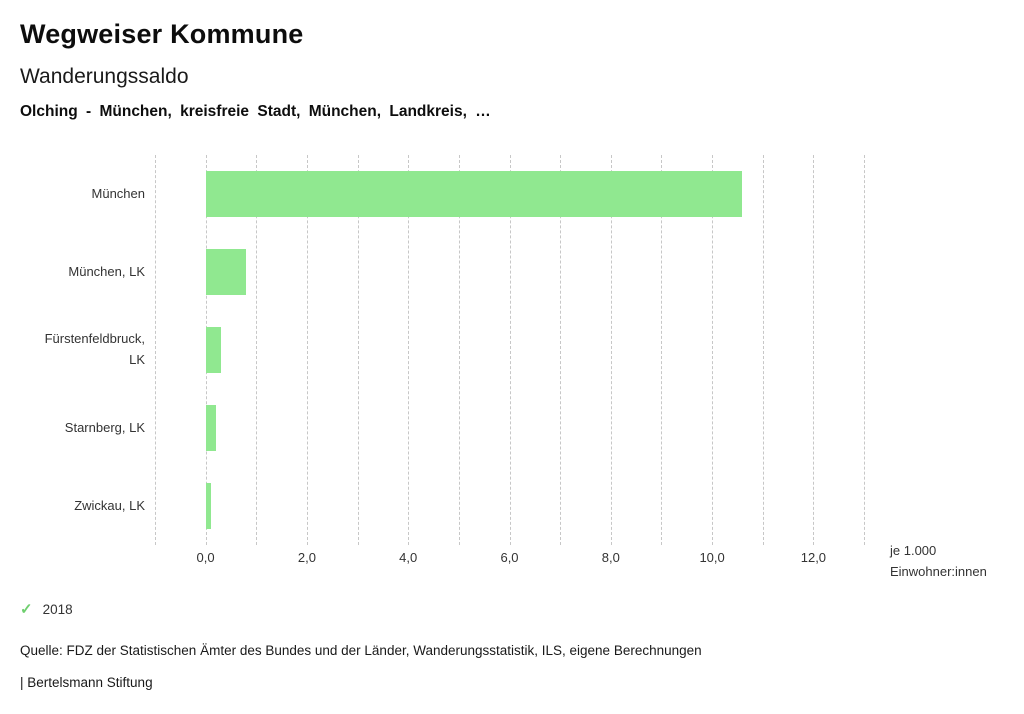 The width and height of the screenshot is (1024, 714). Describe the element at coordinates (104, 76) in the screenshot. I see `chart-title: Wanderungssaldo` at that location.